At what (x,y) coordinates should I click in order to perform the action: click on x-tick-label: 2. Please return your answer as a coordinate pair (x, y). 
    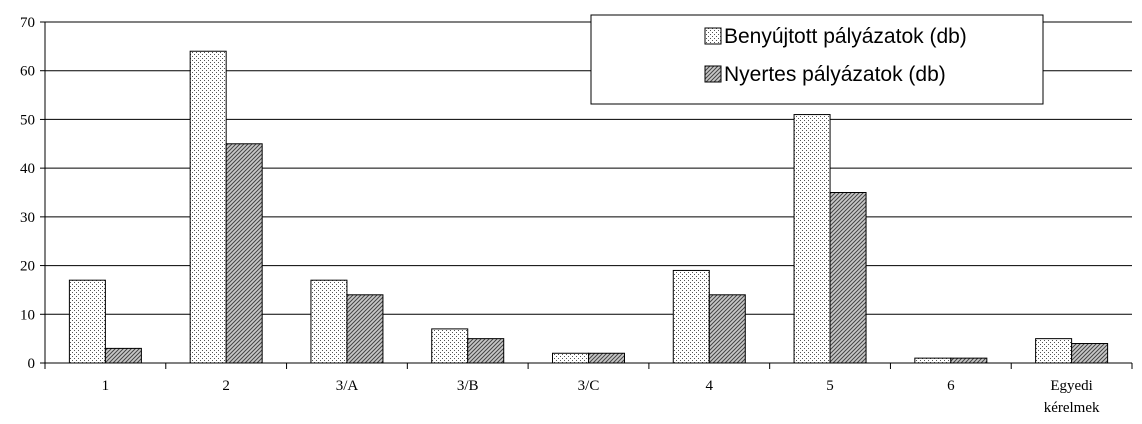
    Looking at the image, I should click on (226, 386).